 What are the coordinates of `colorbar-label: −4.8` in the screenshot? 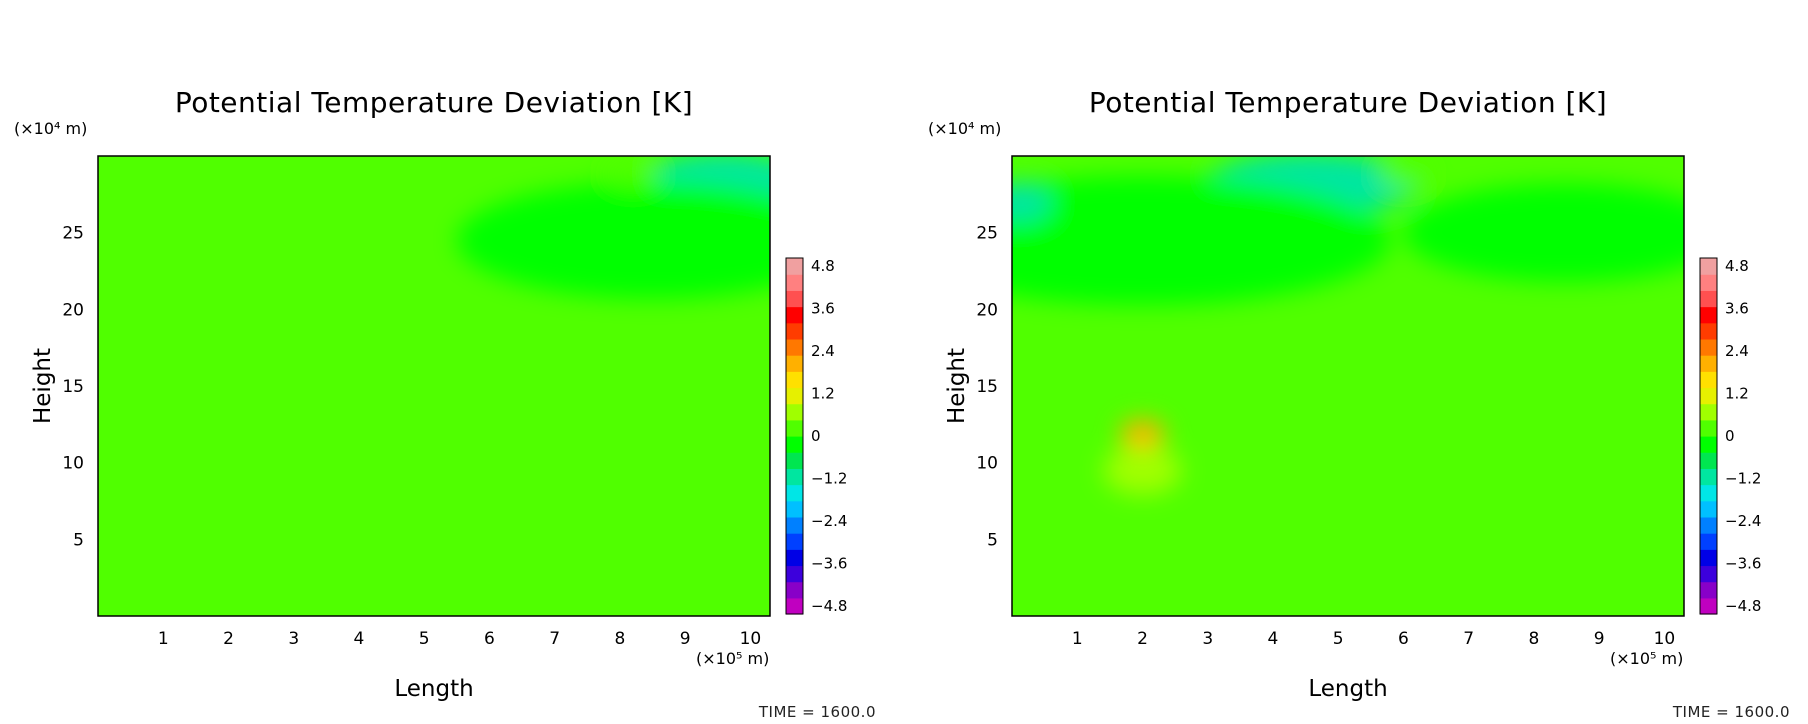 It's located at (829, 606).